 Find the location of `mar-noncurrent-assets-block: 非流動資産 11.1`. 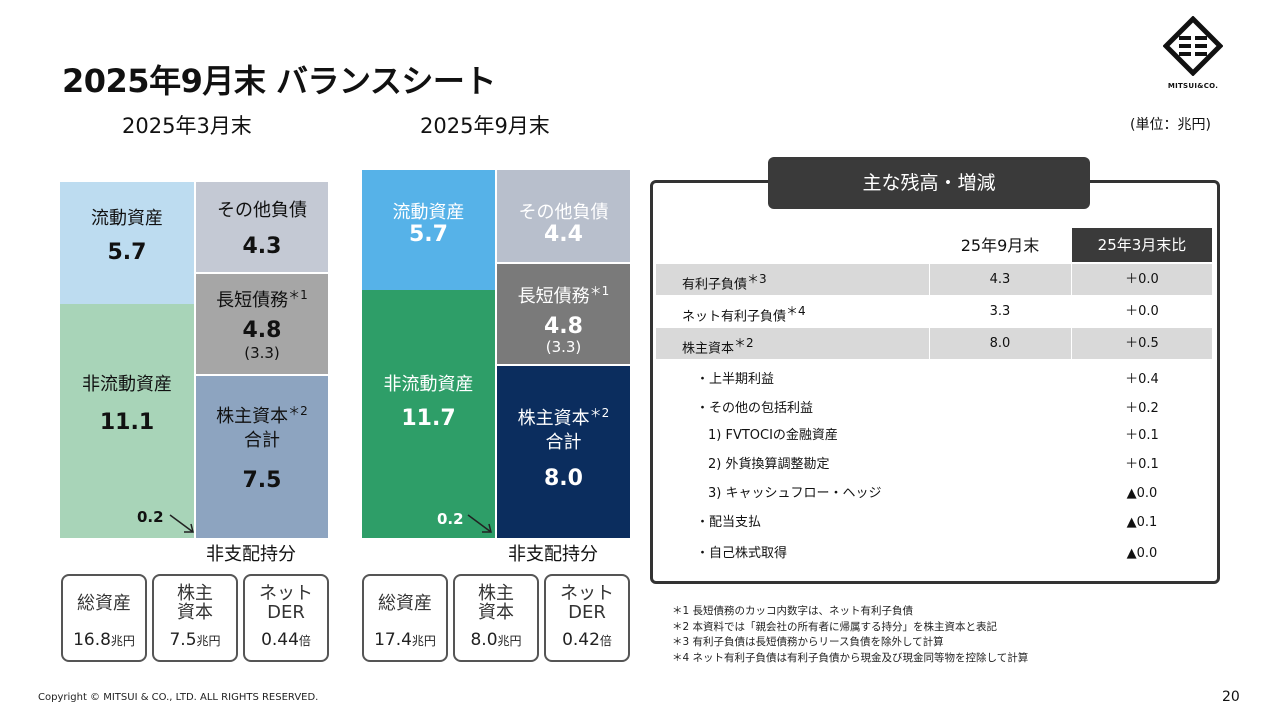

mar-noncurrent-assets-block: 非流動資産 11.1 is located at coordinates (127, 421).